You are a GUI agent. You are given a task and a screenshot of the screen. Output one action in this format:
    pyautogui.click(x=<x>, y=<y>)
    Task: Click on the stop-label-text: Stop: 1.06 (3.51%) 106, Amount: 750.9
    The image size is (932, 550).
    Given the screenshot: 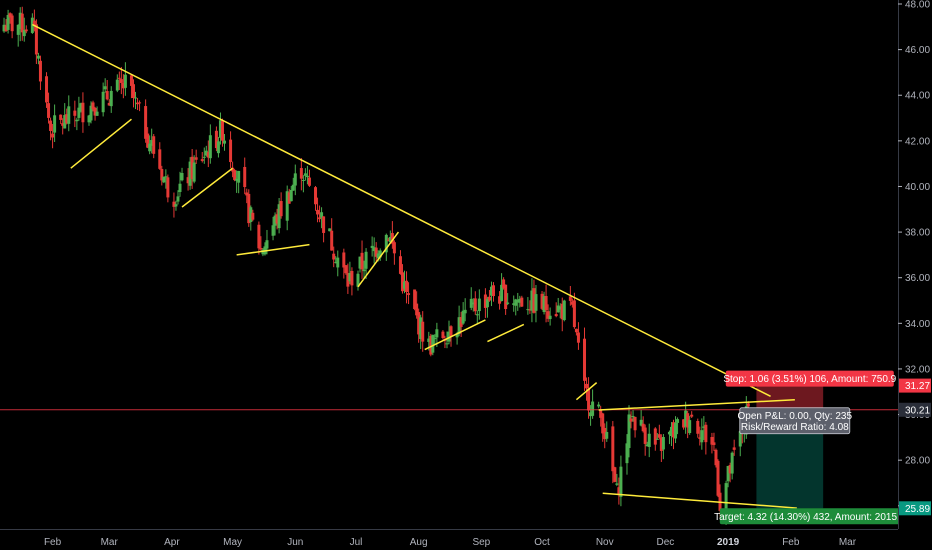 What is the action you would take?
    pyautogui.click(x=809, y=379)
    